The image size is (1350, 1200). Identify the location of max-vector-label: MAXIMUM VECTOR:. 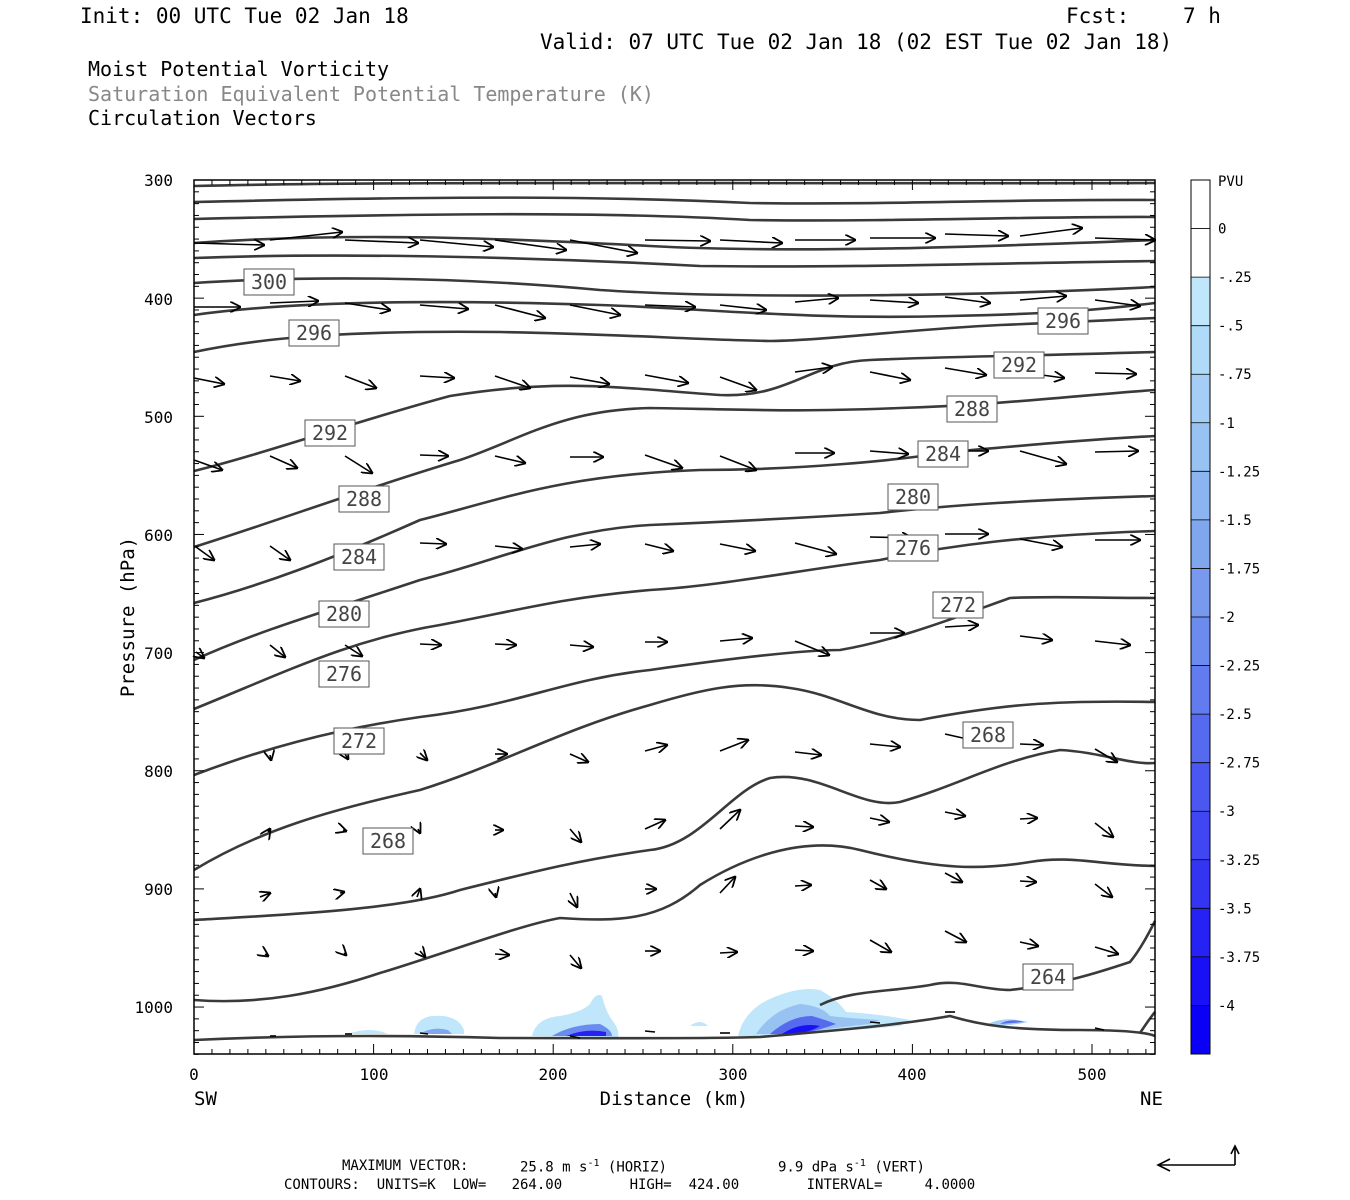
(405, 1166).